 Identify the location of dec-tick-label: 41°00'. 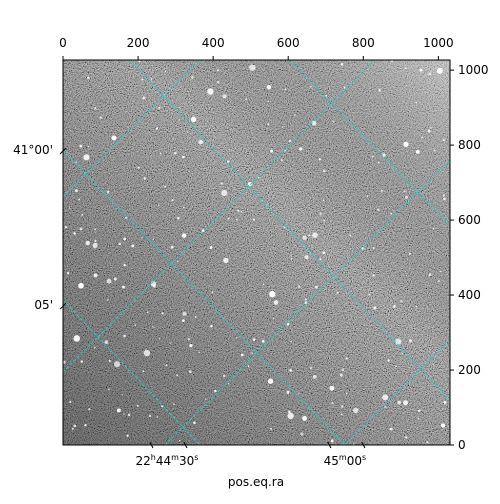
(33, 150).